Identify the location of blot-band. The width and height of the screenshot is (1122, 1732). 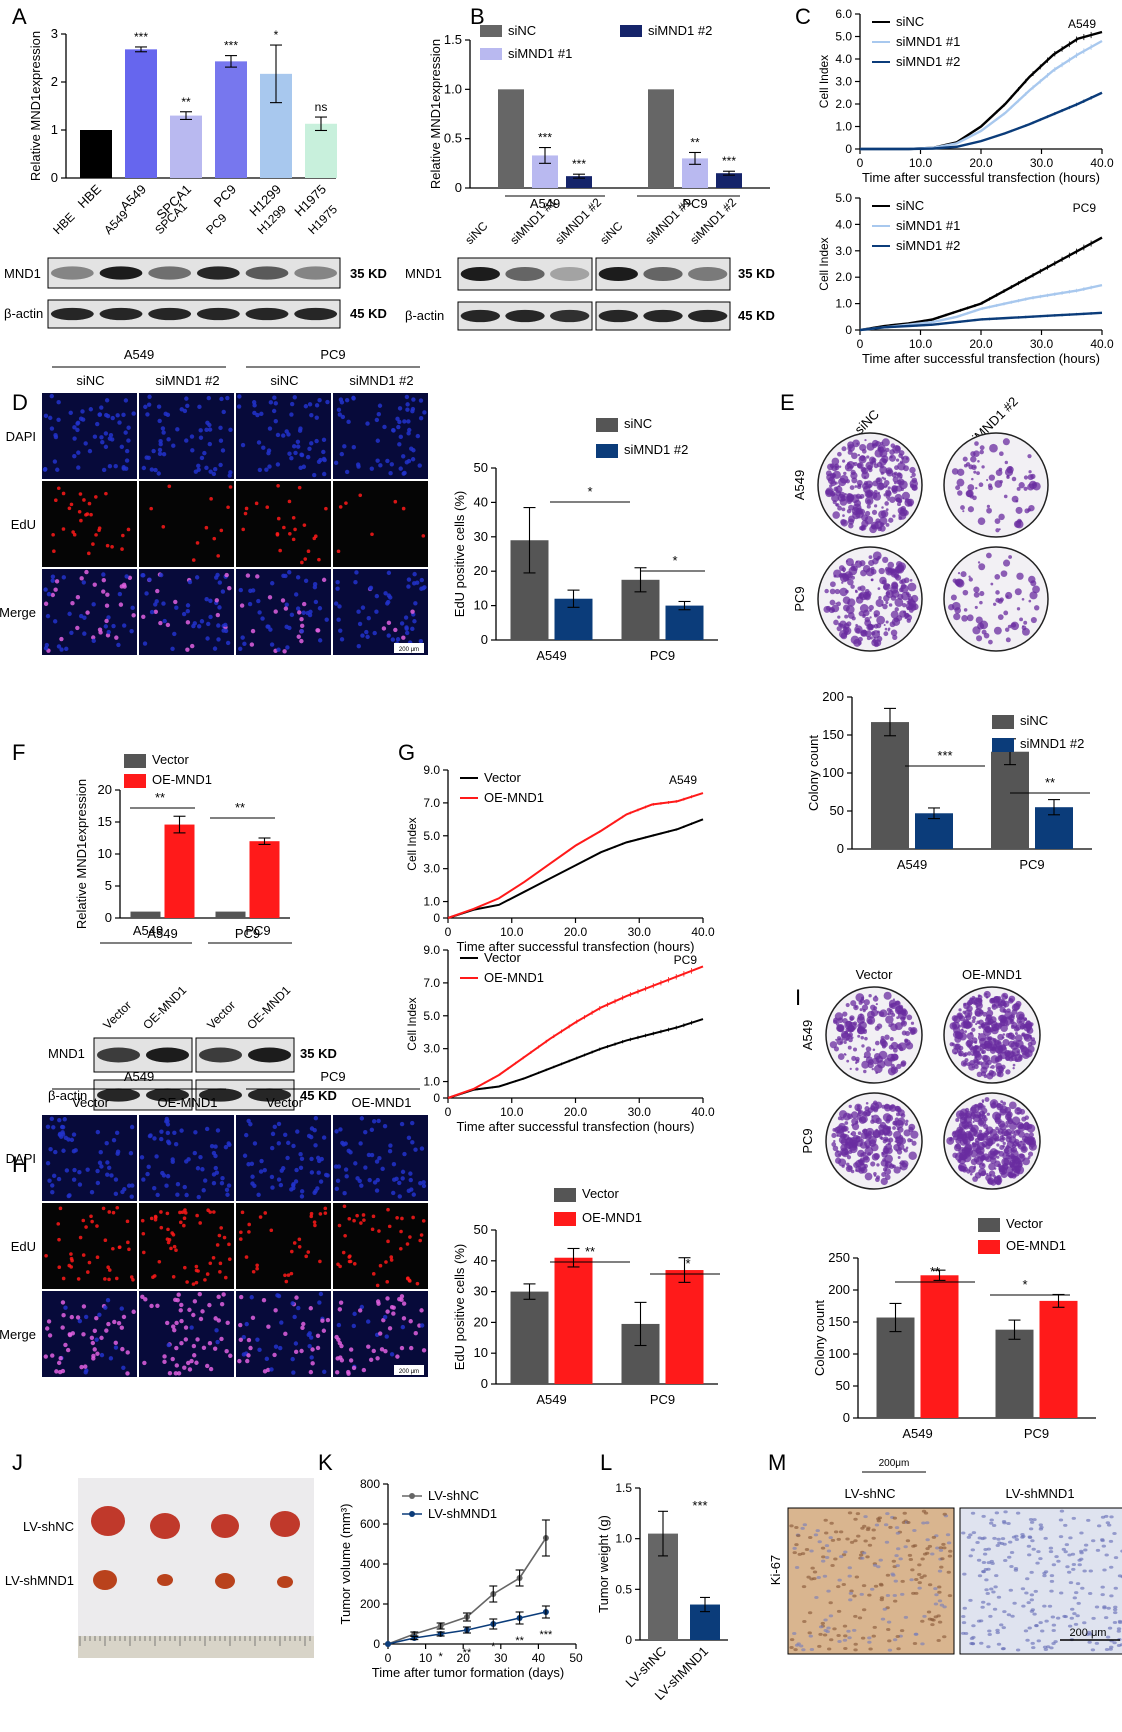
(525, 274).